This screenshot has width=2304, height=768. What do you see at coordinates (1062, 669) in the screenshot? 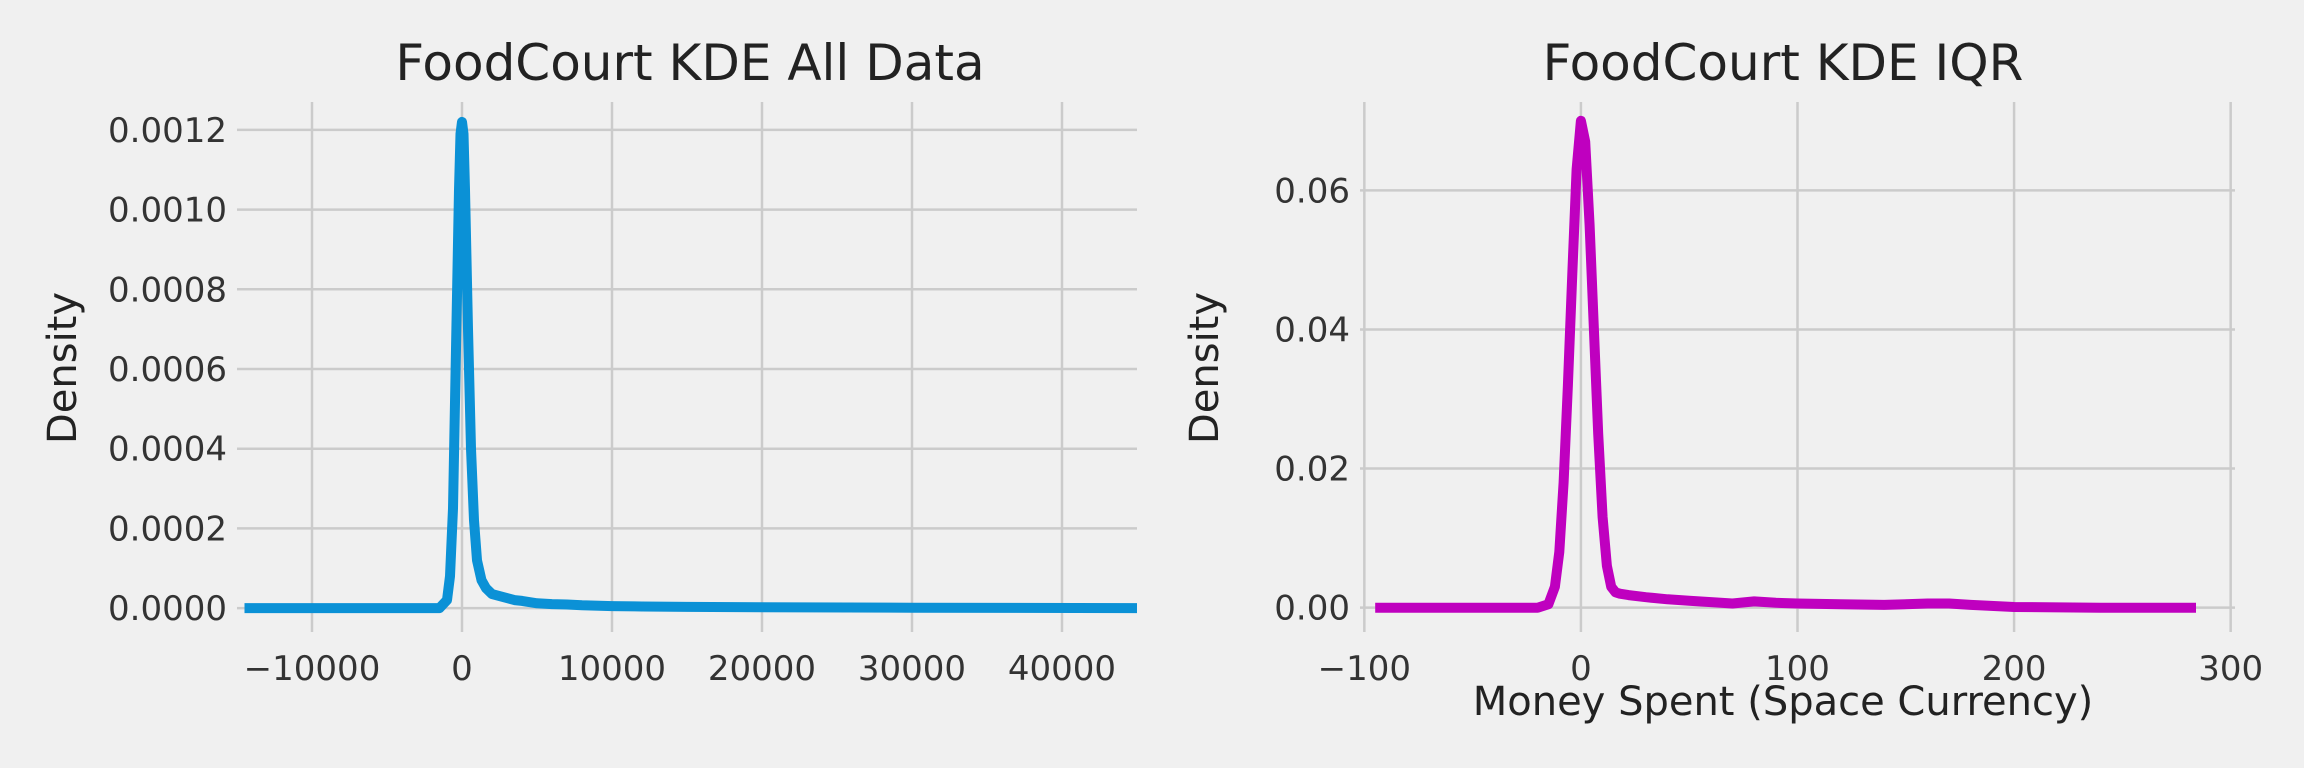
I see `x-tick-label: 40000` at bounding box center [1062, 669].